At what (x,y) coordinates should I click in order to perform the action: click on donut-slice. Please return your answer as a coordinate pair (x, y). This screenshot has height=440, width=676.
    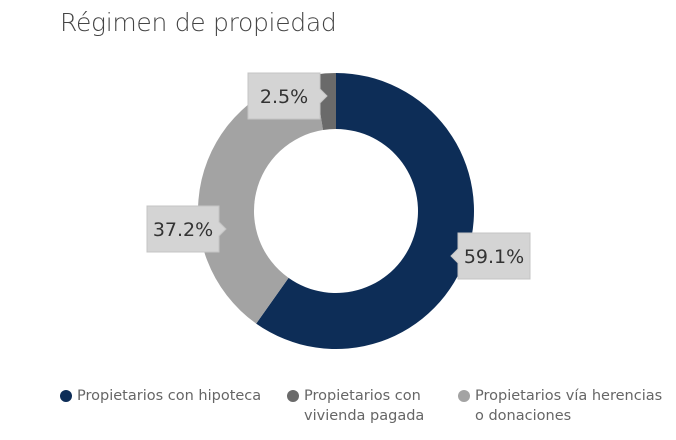
    Looking at the image, I should click on (261, 199).